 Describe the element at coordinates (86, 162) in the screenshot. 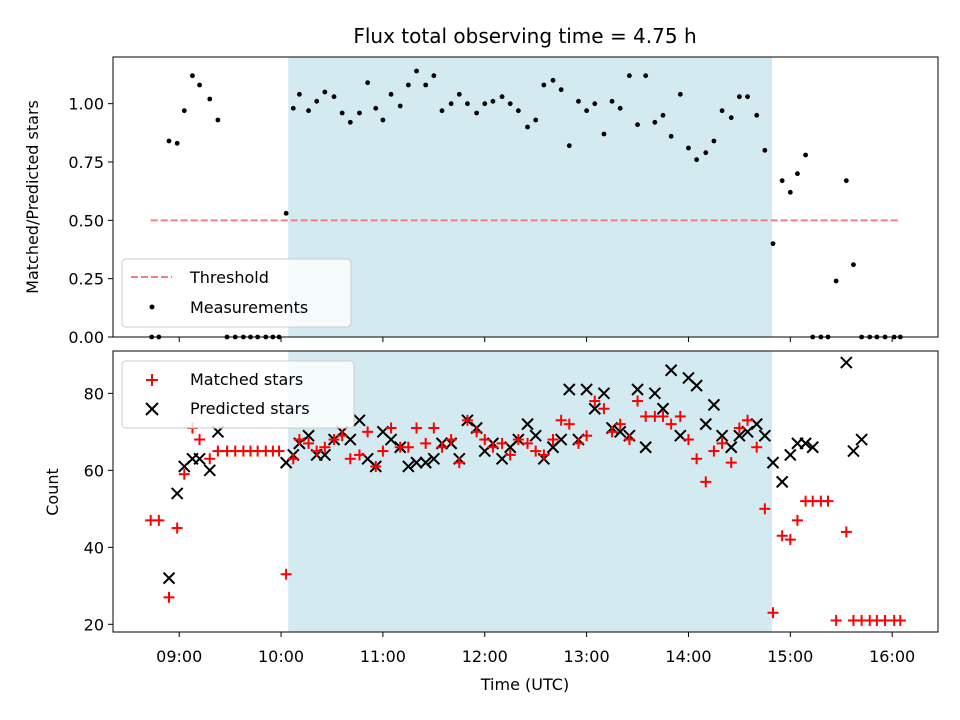

I see `top-y-tick-label: 0.75` at that location.